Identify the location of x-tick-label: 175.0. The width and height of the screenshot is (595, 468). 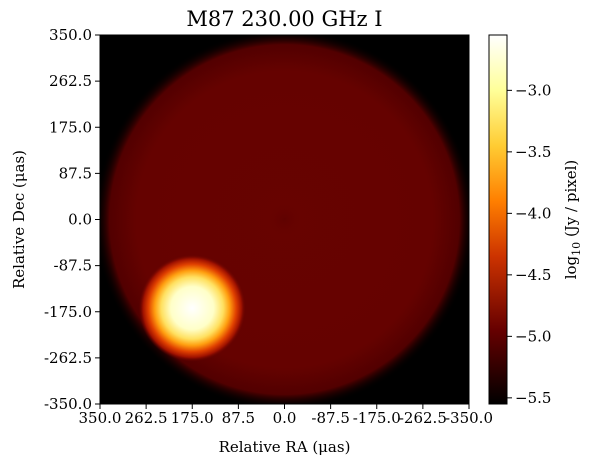
(192, 418).